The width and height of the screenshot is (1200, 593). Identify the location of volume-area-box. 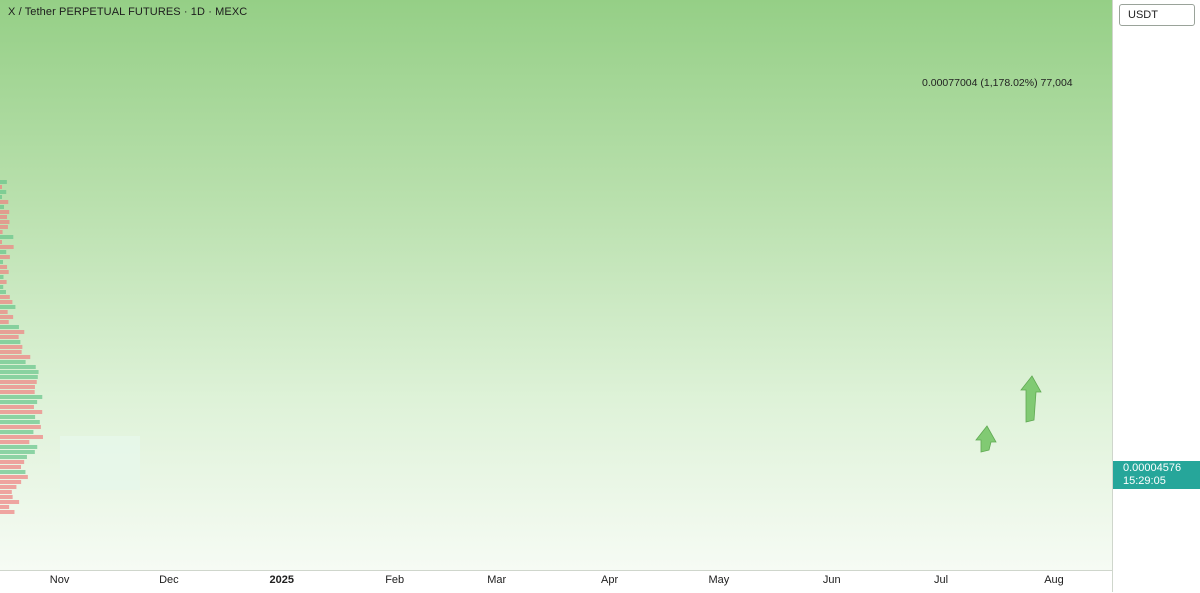
(100, 463).